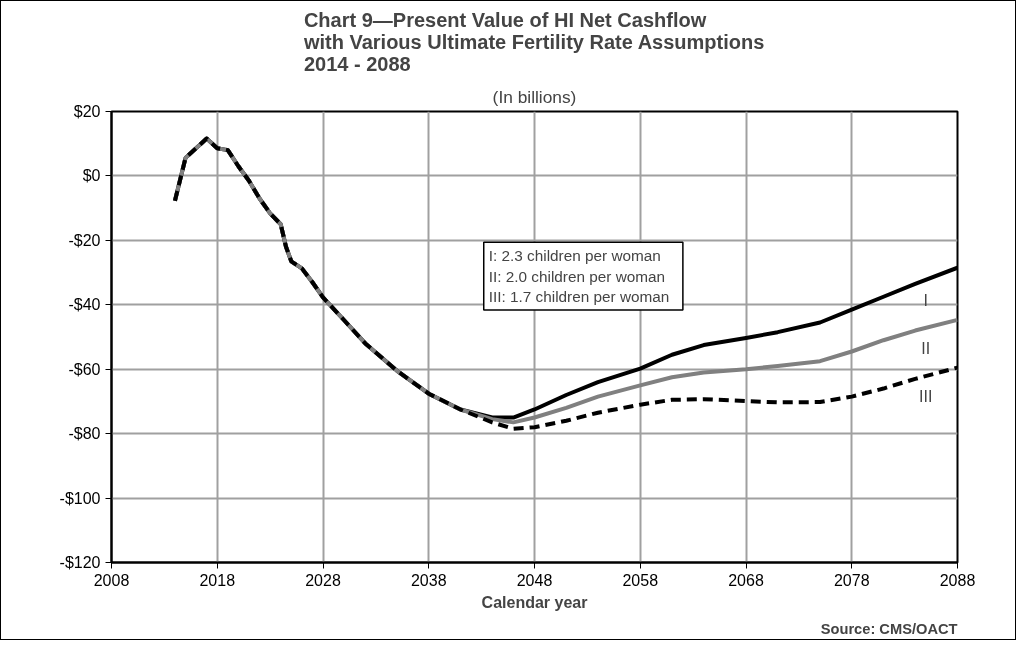 Image resolution: width=1026 pixels, height=649 pixels. Describe the element at coordinates (84, 240) in the screenshot. I see `y-tick-label: -$20` at that location.